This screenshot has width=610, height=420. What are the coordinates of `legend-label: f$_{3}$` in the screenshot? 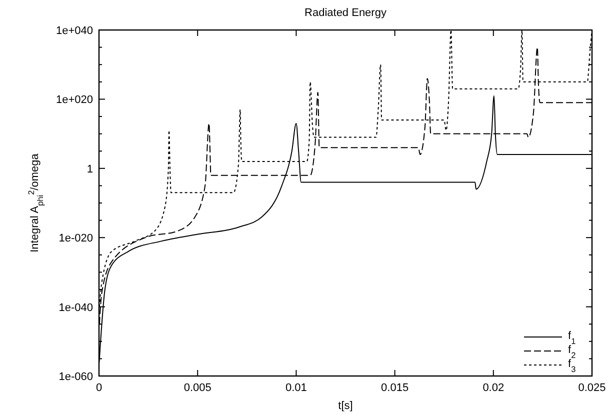 It's located at (572, 366).